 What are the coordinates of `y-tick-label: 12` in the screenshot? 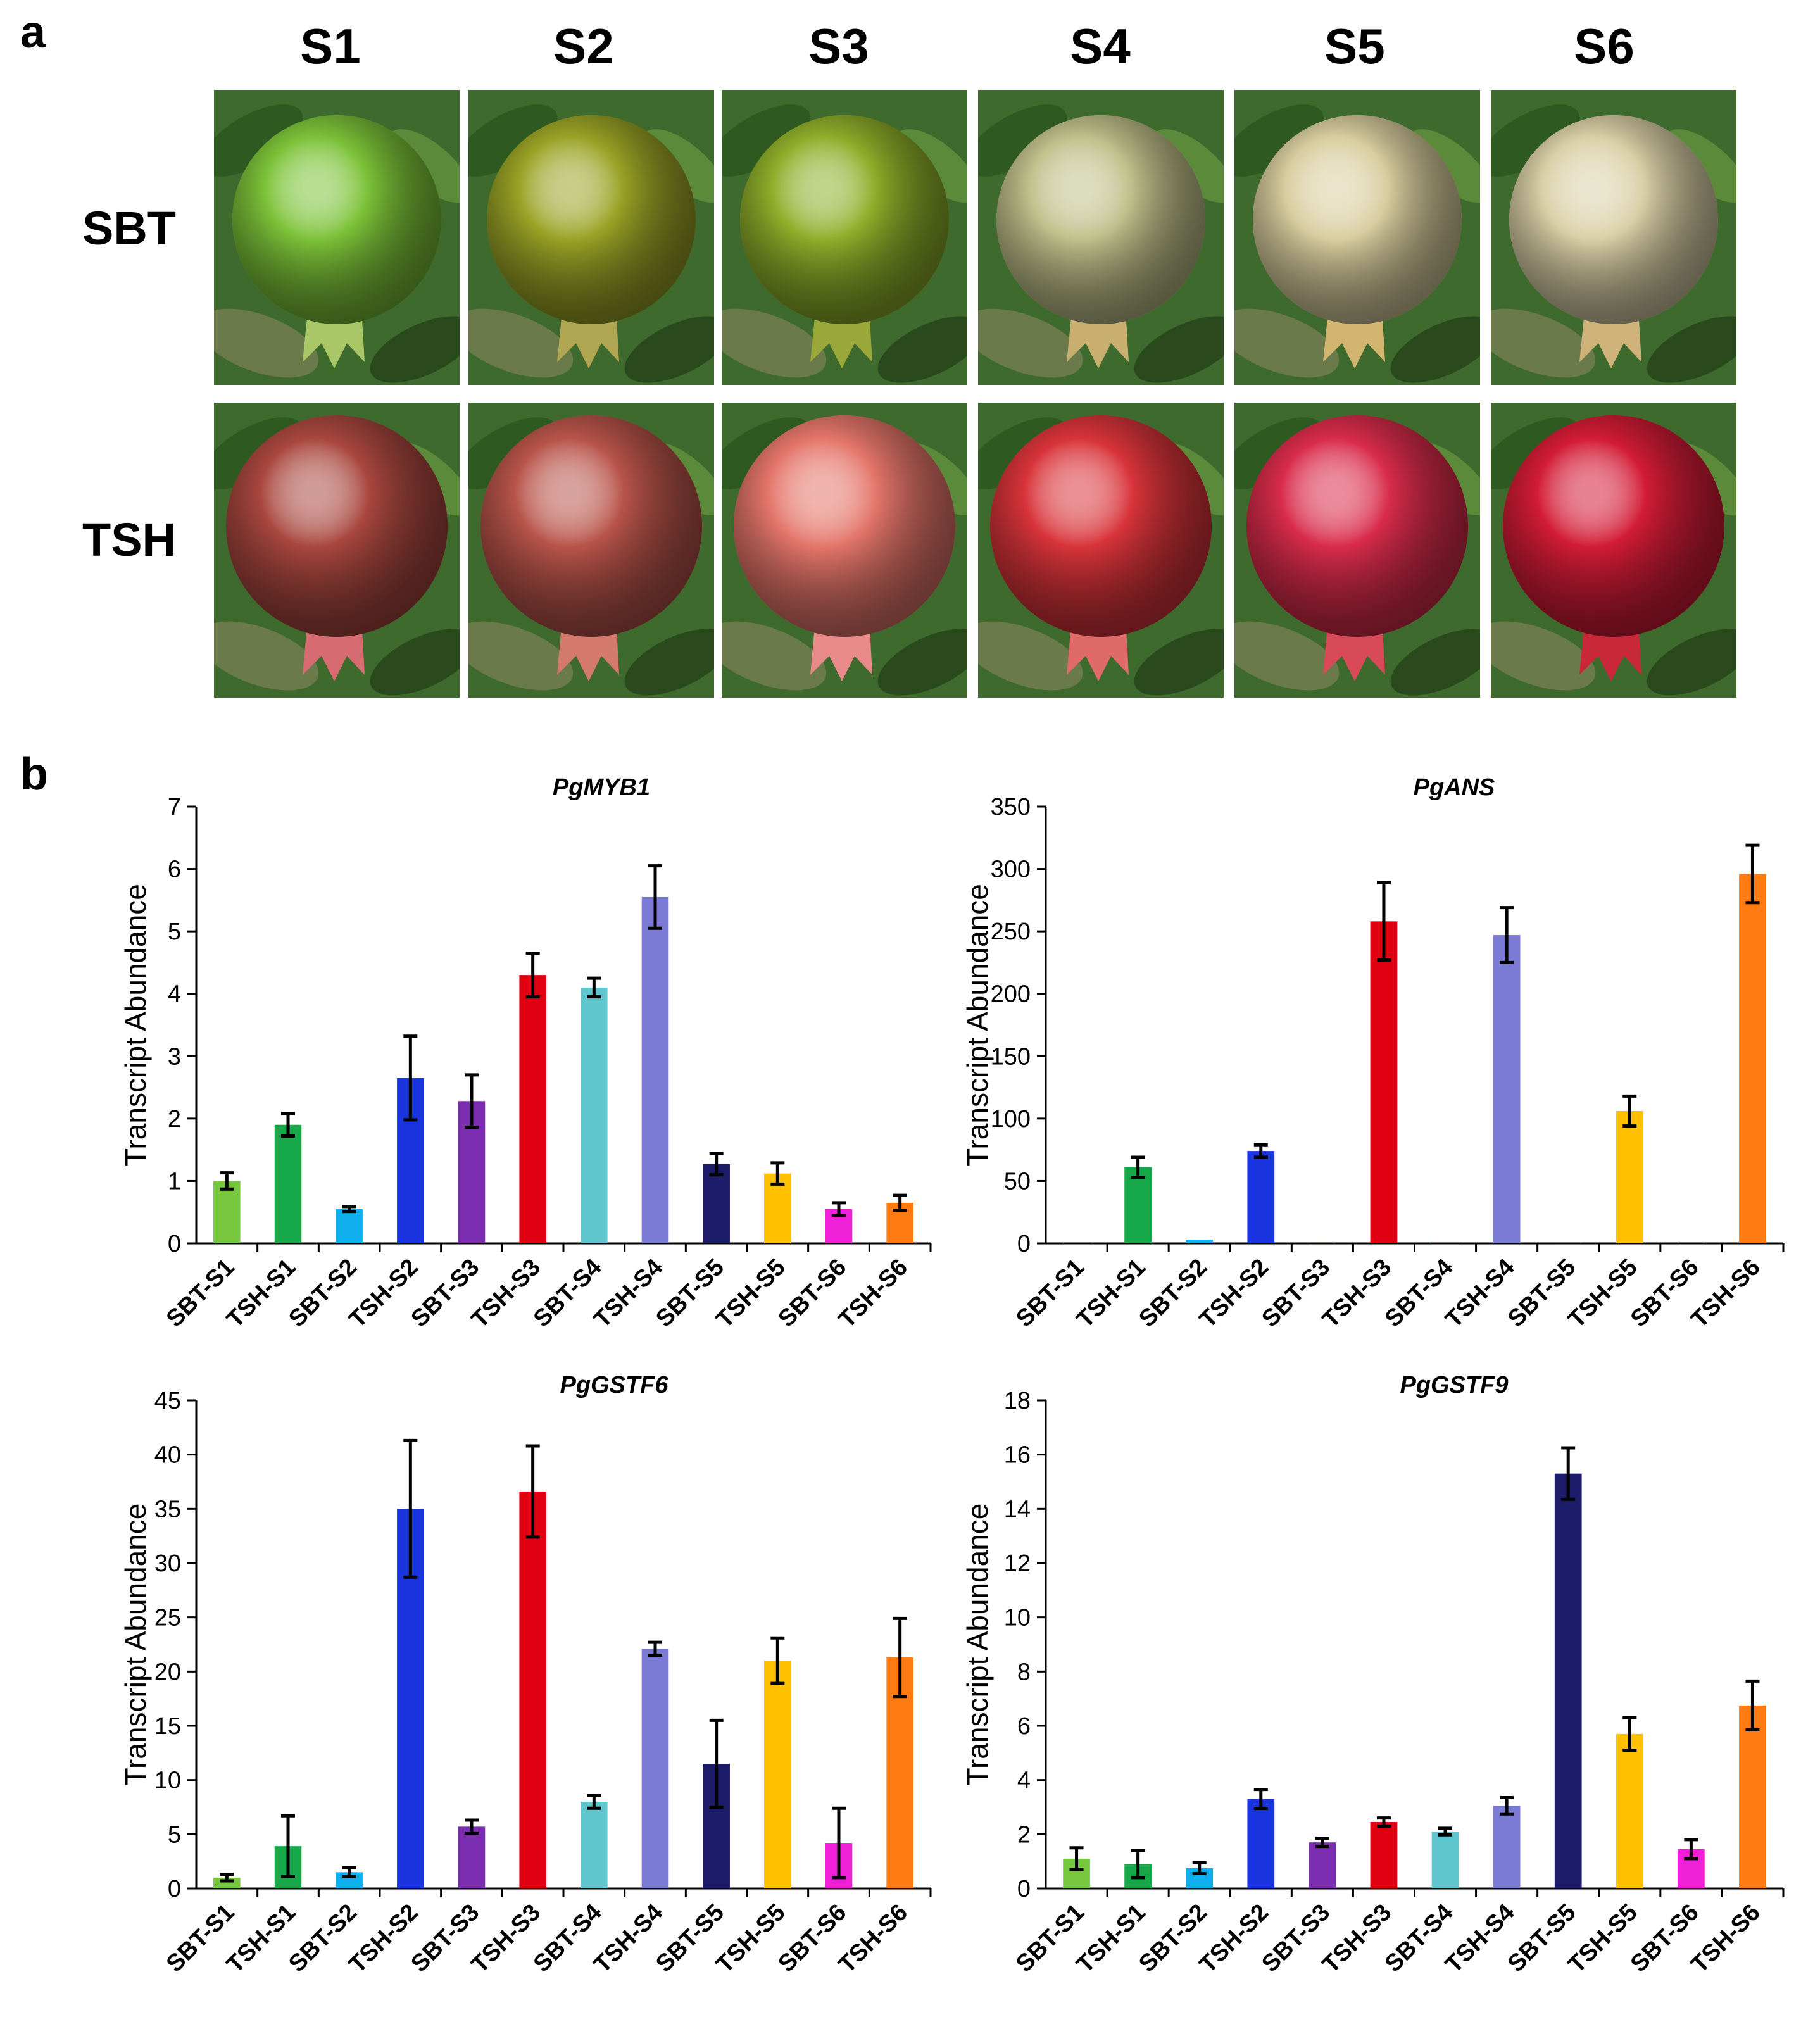 It's located at (1017, 1563).